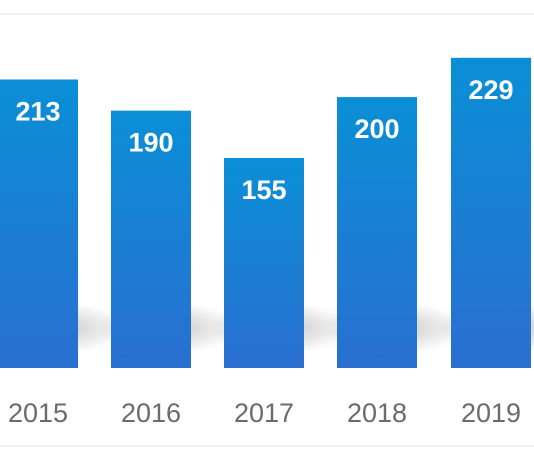 Image resolution: width=534 pixels, height=462 pixels. Describe the element at coordinates (150, 143) in the screenshot. I see `data-label-2016: 190` at that location.